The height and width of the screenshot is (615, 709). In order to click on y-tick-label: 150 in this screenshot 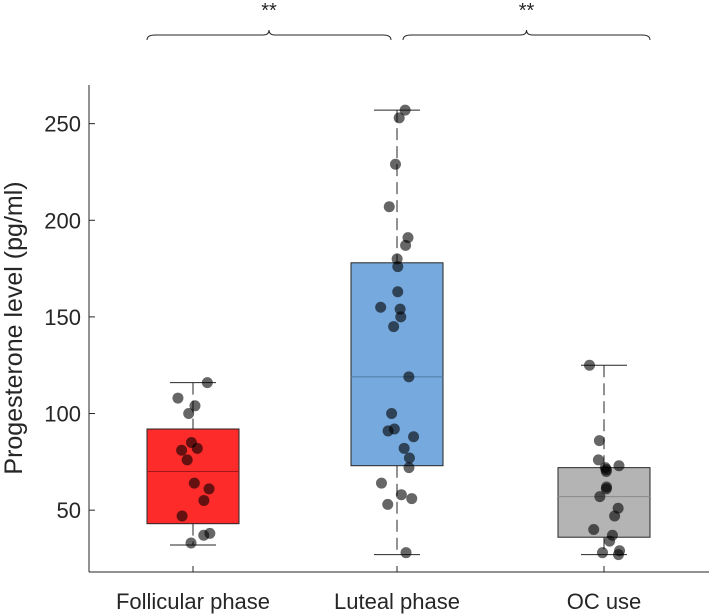, I will do `click(62, 317)`.